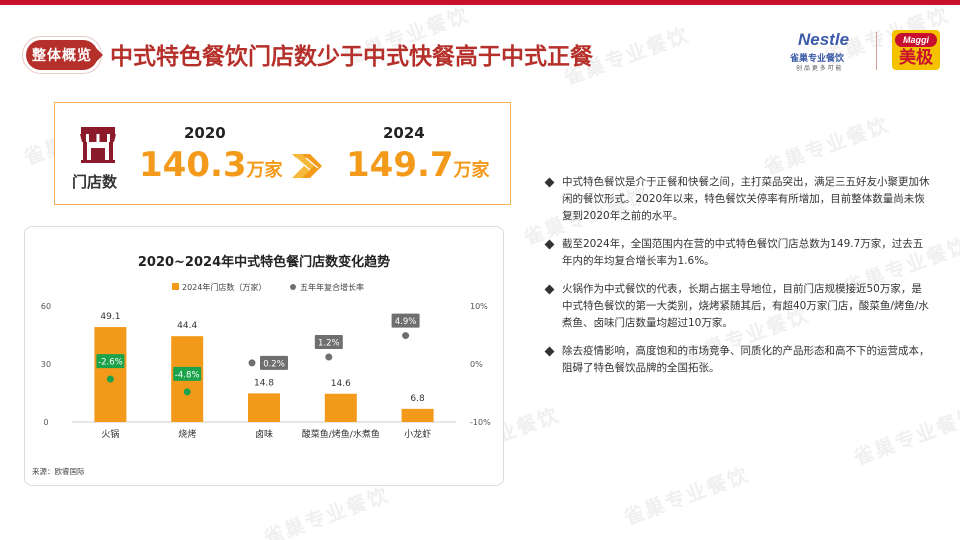 This screenshot has width=960, height=540. Describe the element at coordinates (479, 306) in the screenshot. I see `y2-axis-tick-label: 10%` at that location.